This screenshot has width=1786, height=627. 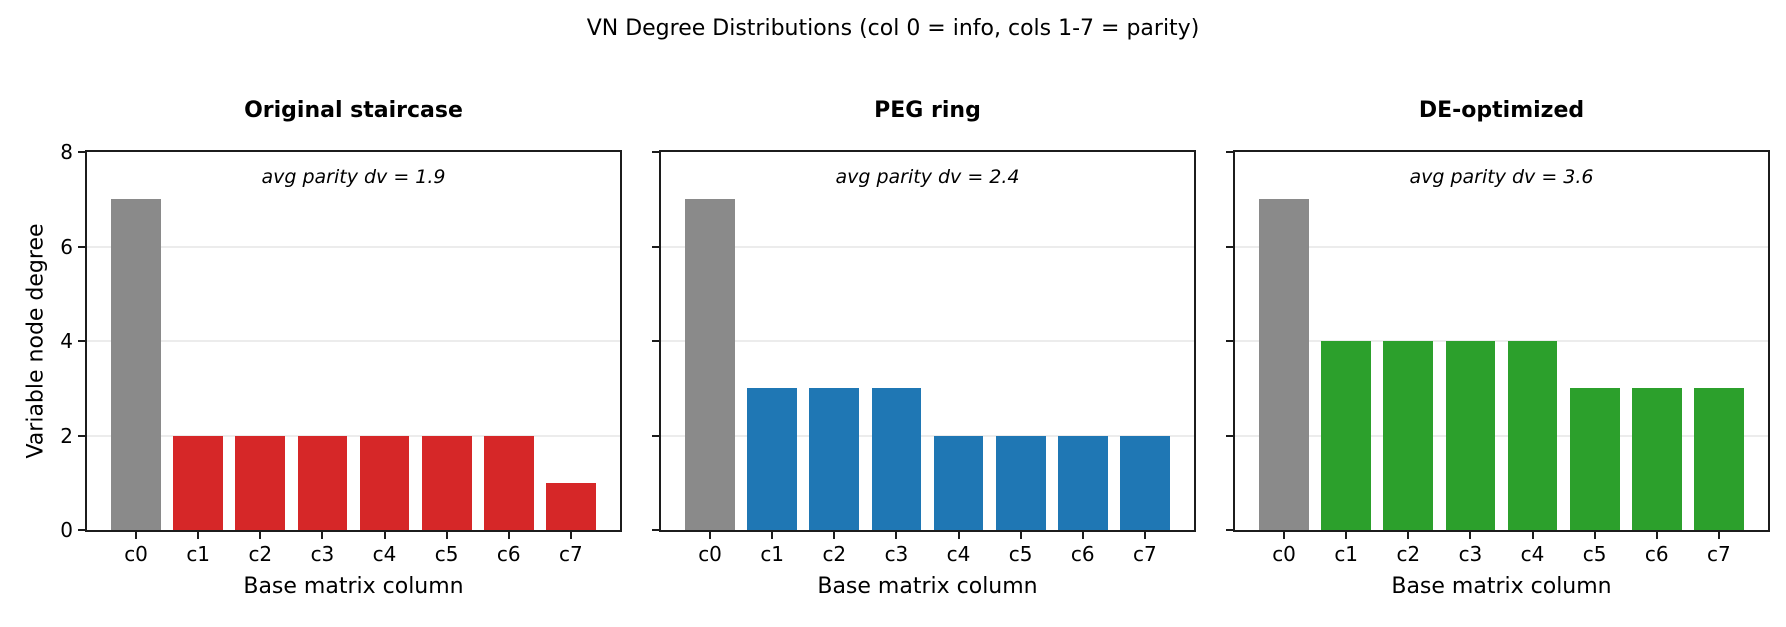 What do you see at coordinates (710, 554) in the screenshot?
I see `x-tick-label-c0: c0` at bounding box center [710, 554].